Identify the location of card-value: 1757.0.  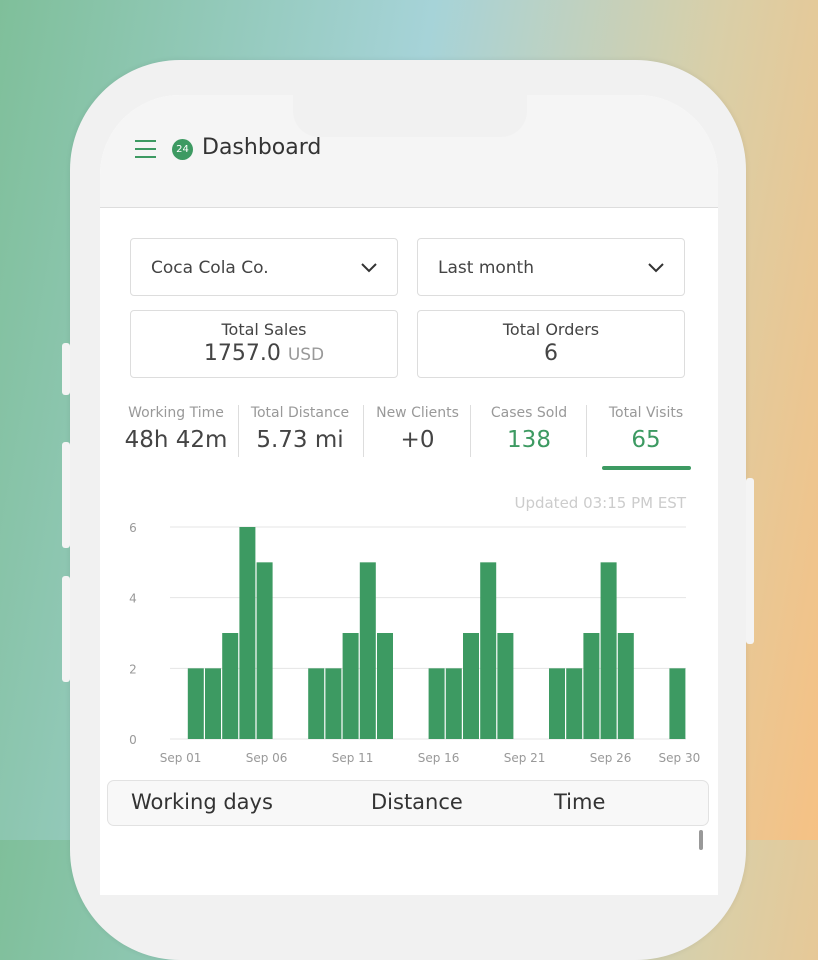
(242, 353).